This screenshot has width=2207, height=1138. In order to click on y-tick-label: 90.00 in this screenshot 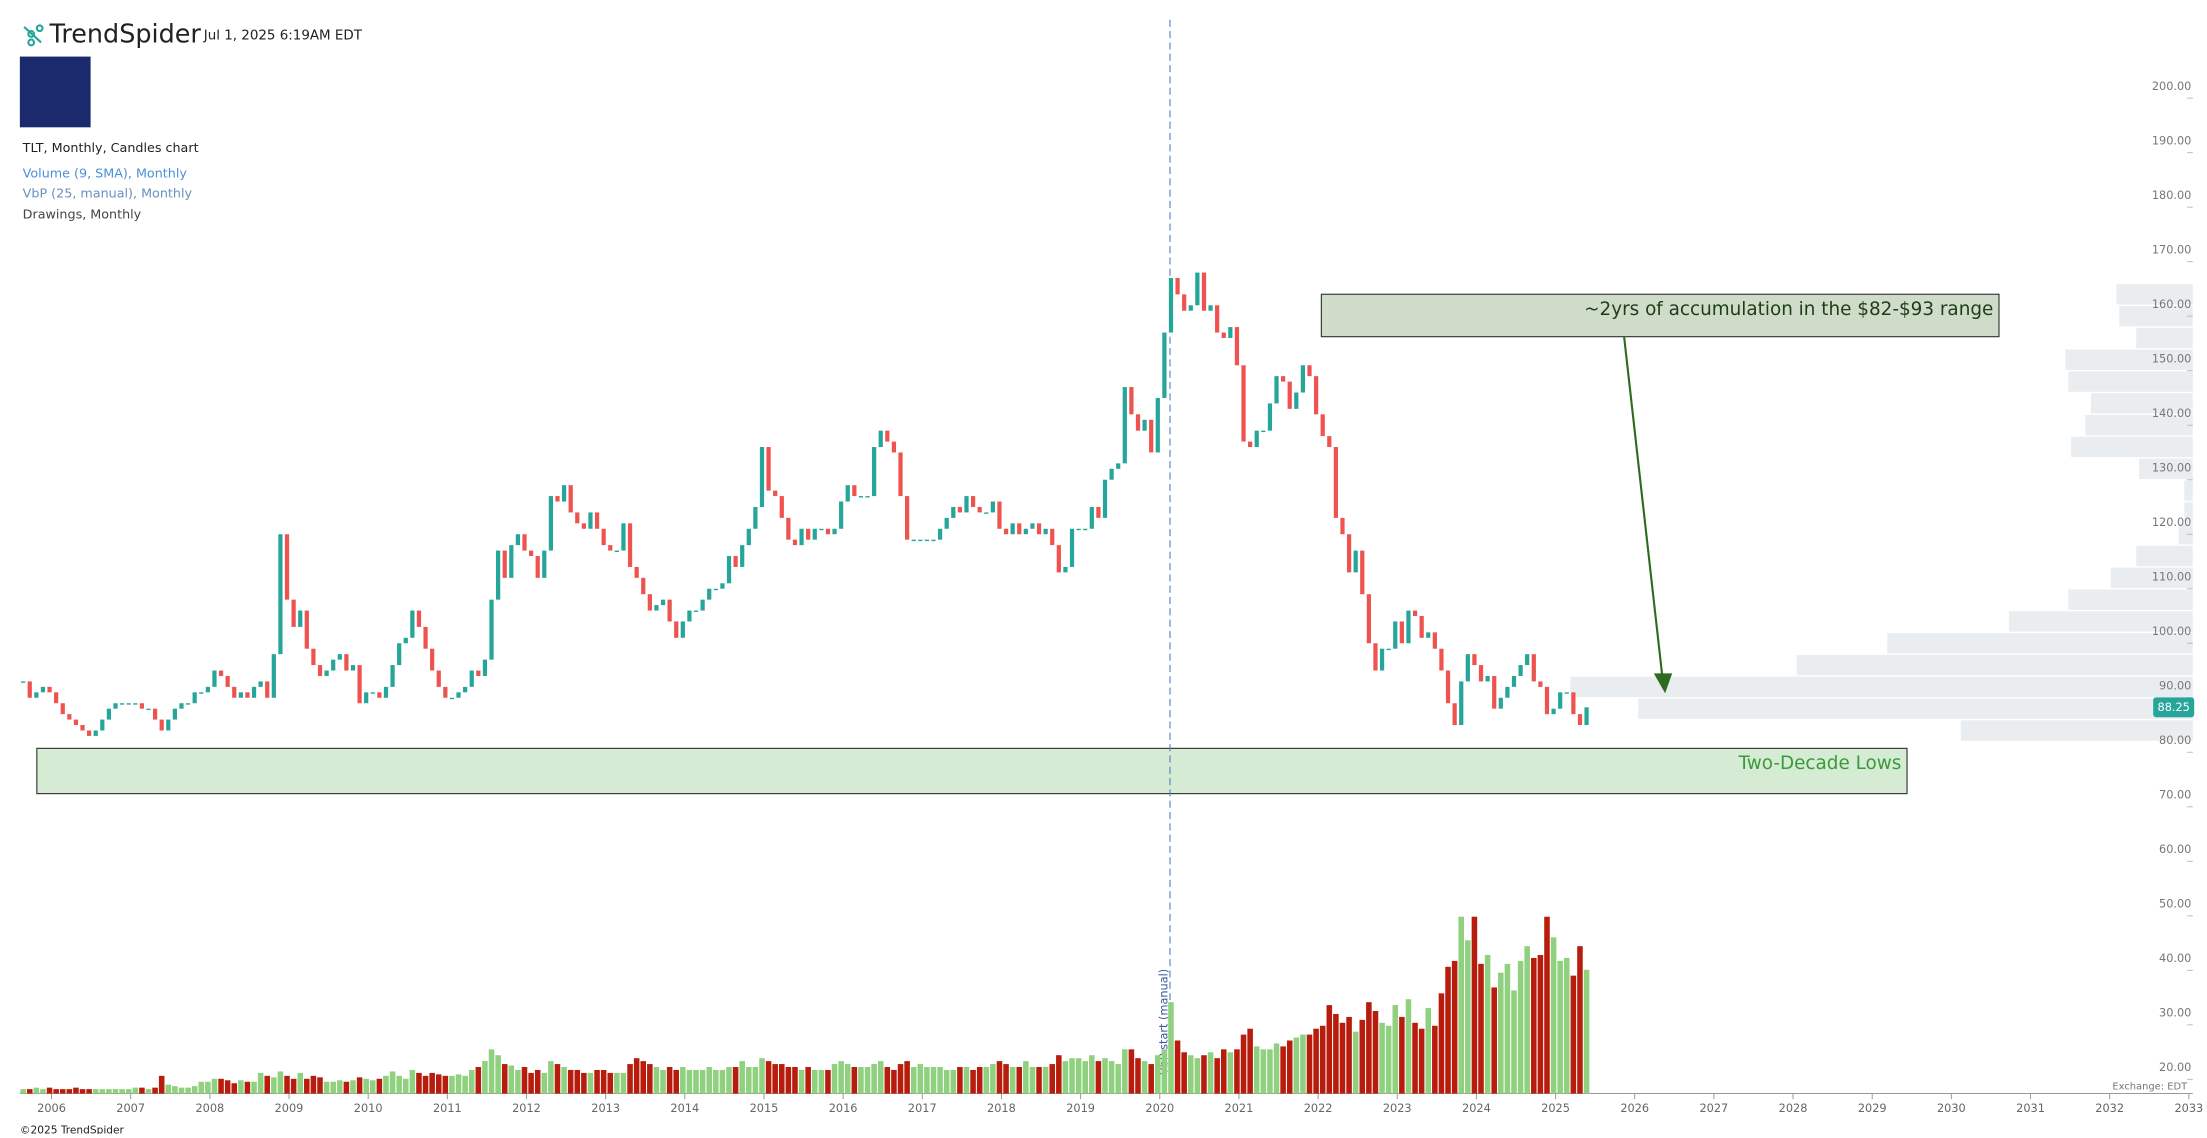, I will do `click(2175, 685)`.